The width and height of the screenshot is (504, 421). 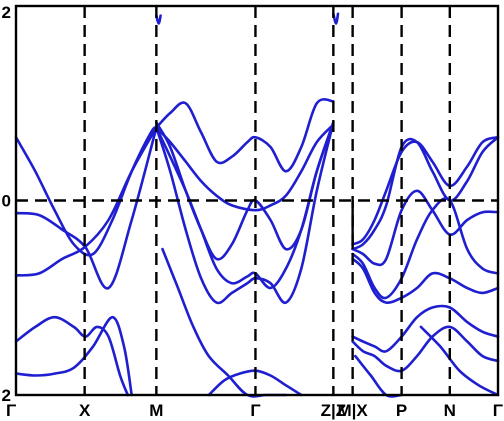 What do you see at coordinates (85, 410) in the screenshot?
I see `k-point-label-2: X` at bounding box center [85, 410].